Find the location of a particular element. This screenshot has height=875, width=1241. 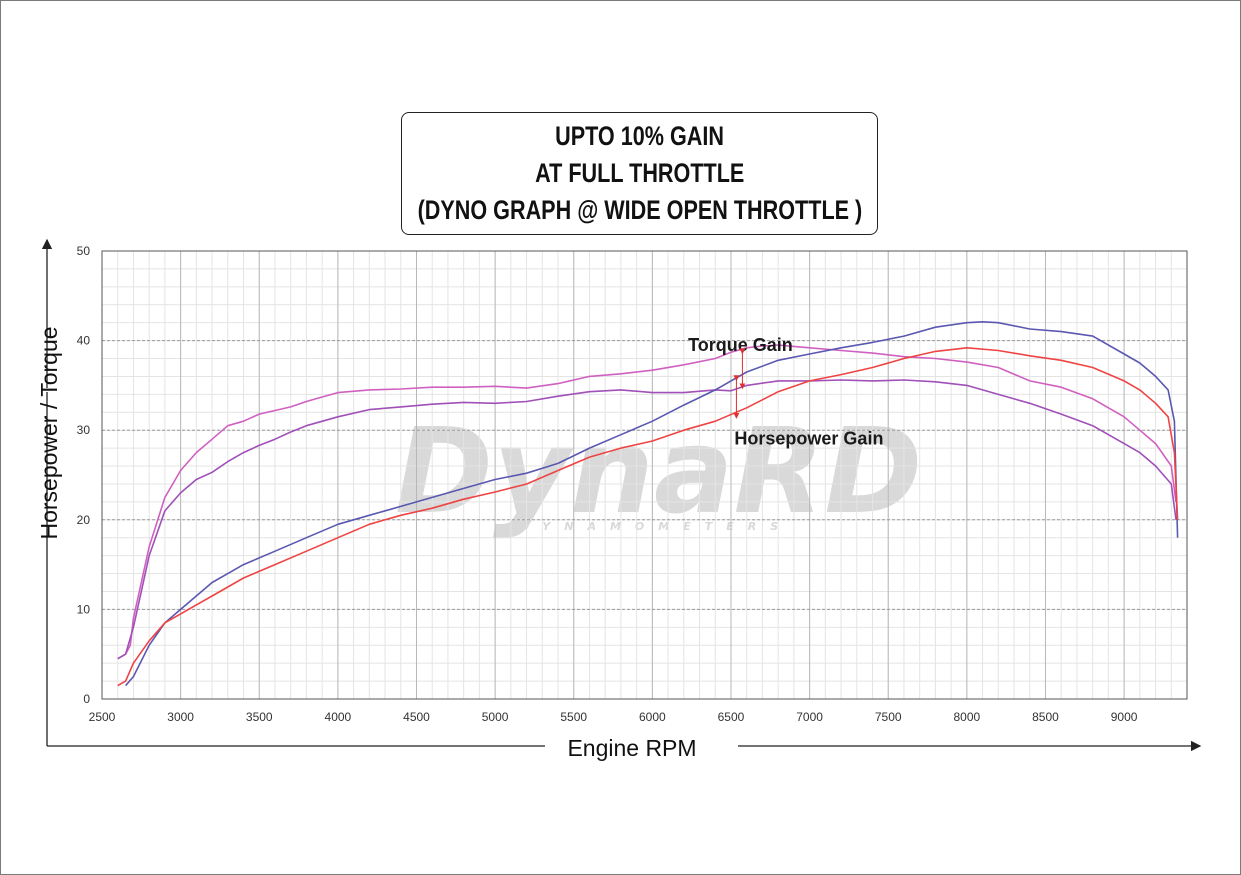

x-tick-label: 7000 is located at coordinates (809, 717).